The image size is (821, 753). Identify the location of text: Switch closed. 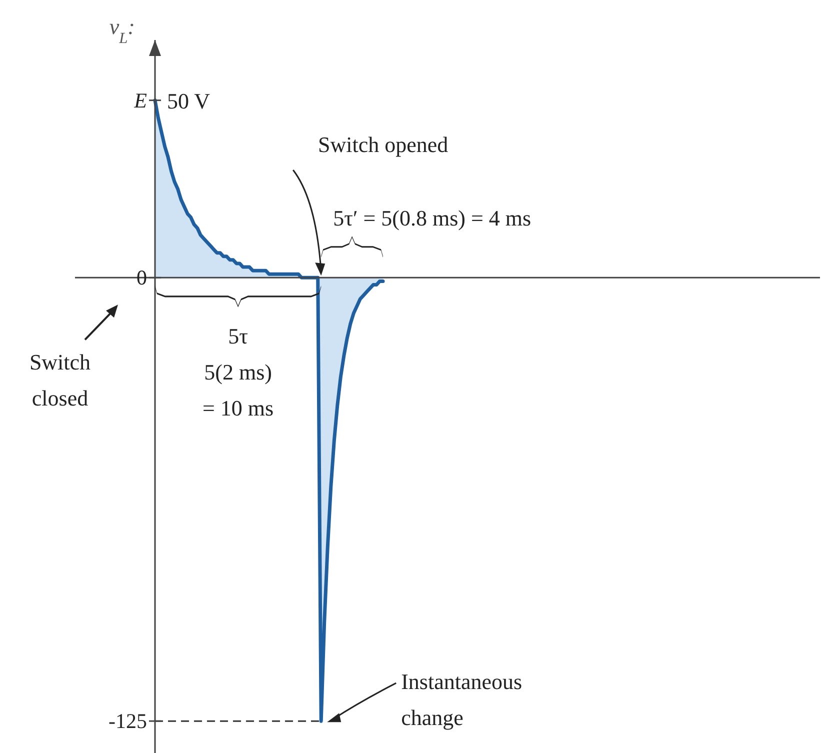
(60, 380).